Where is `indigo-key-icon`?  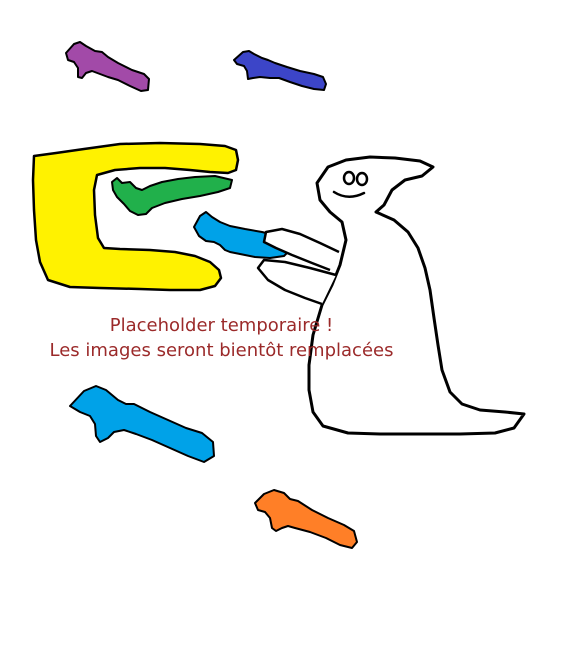
indigo-key-icon is located at coordinates (280, 70).